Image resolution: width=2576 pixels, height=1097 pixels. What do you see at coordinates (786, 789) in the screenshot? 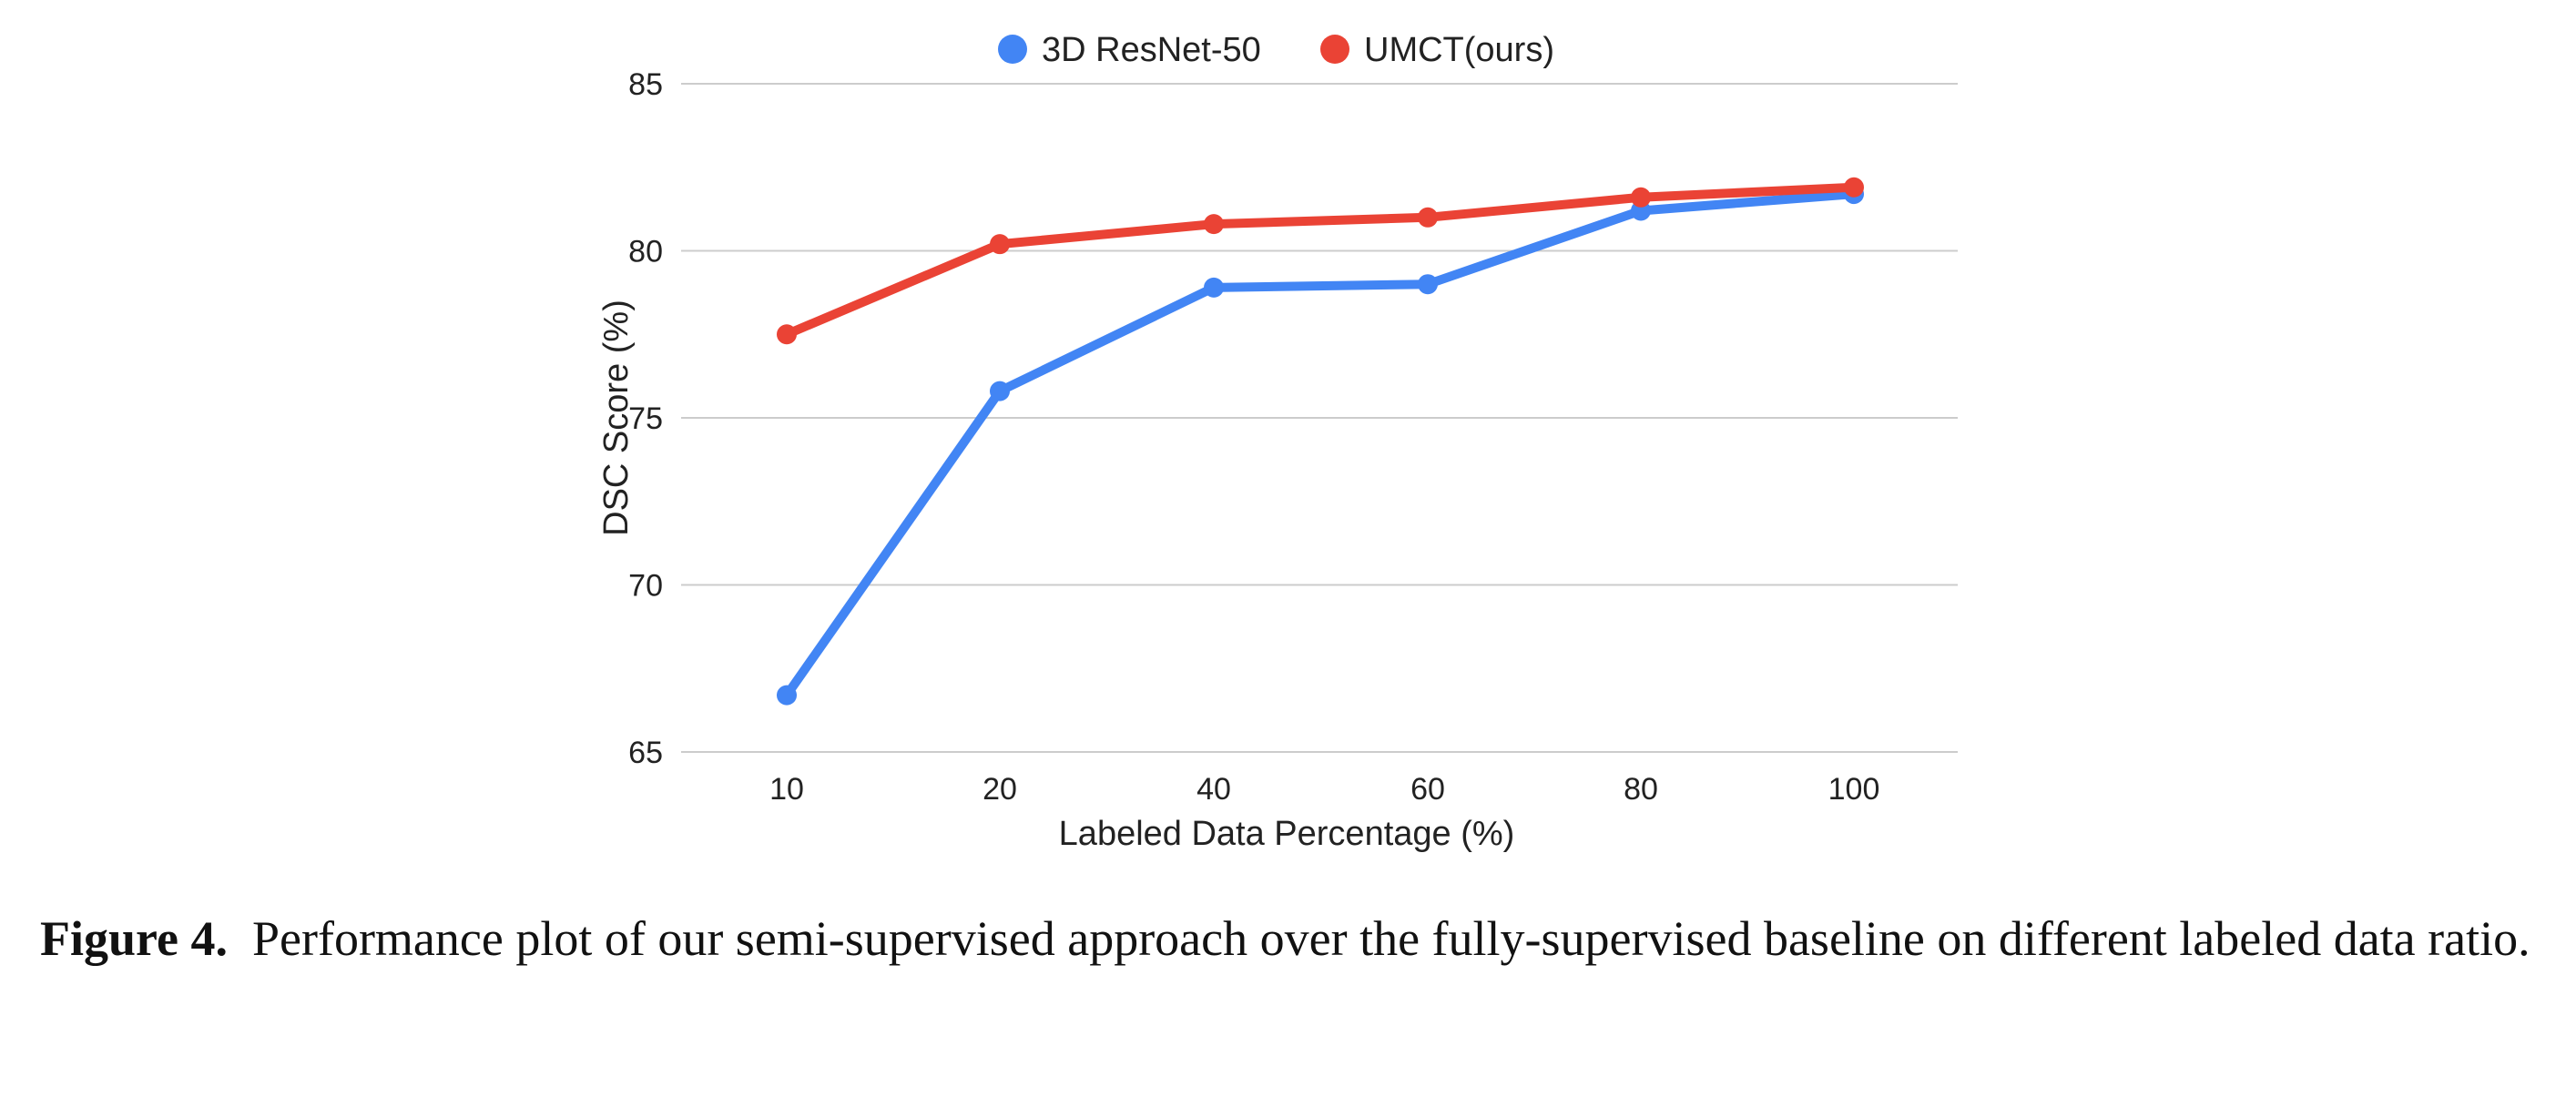
I see `x-tick-label: 10` at bounding box center [786, 789].